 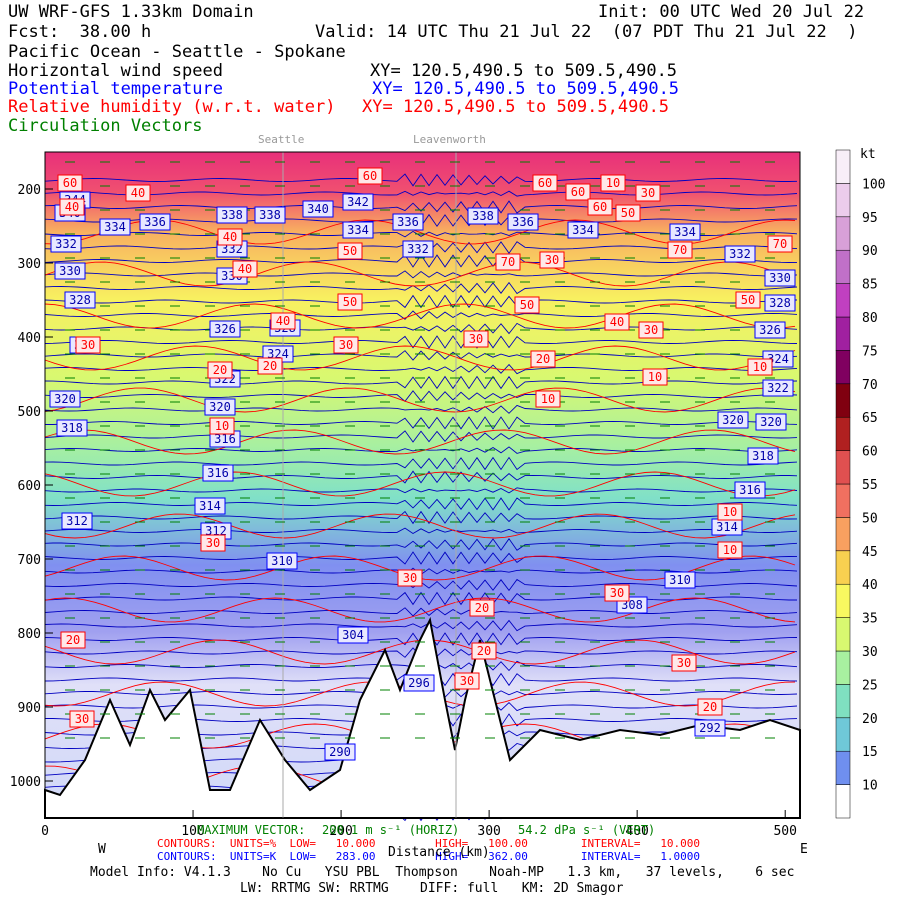 What do you see at coordinates (65, 399) in the screenshot?
I see `theta-label: 320` at bounding box center [65, 399].